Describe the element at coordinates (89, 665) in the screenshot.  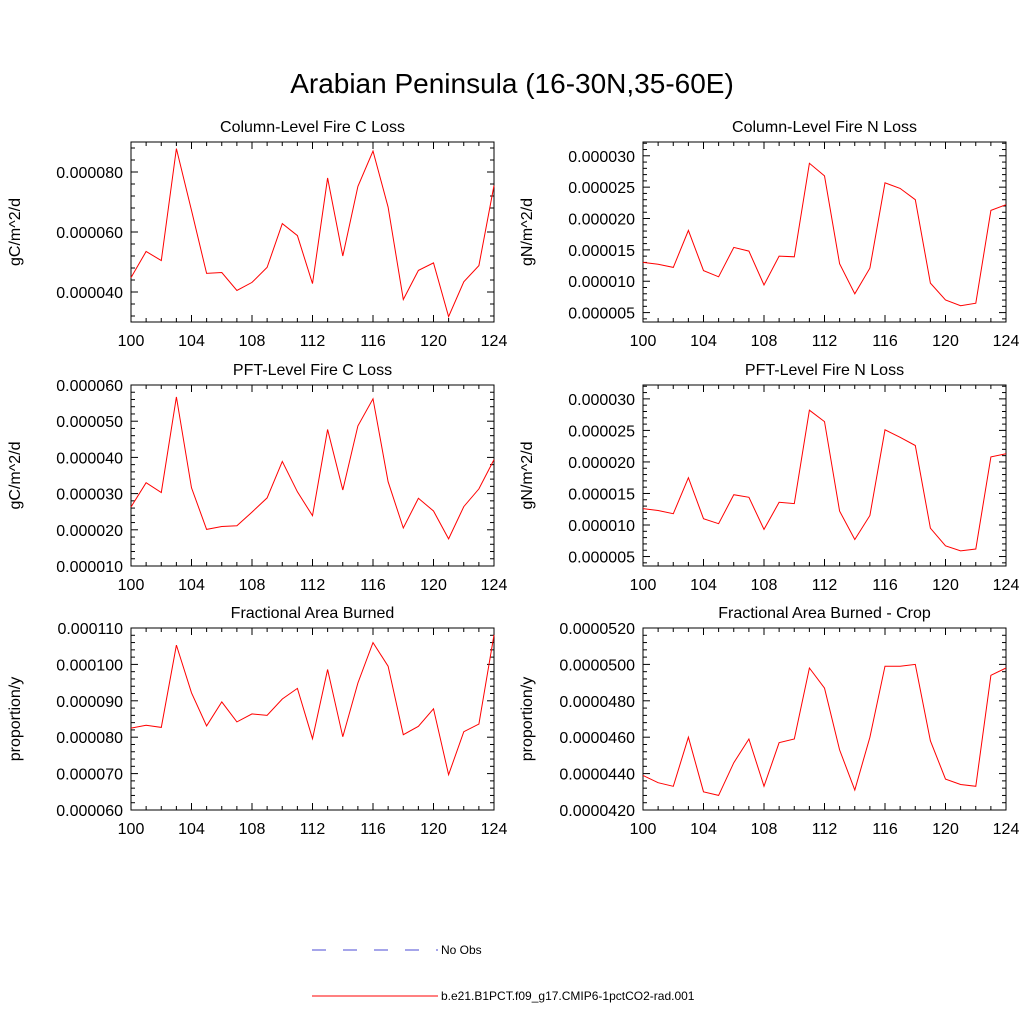
I see `y-tick-label: 0.000100` at that location.